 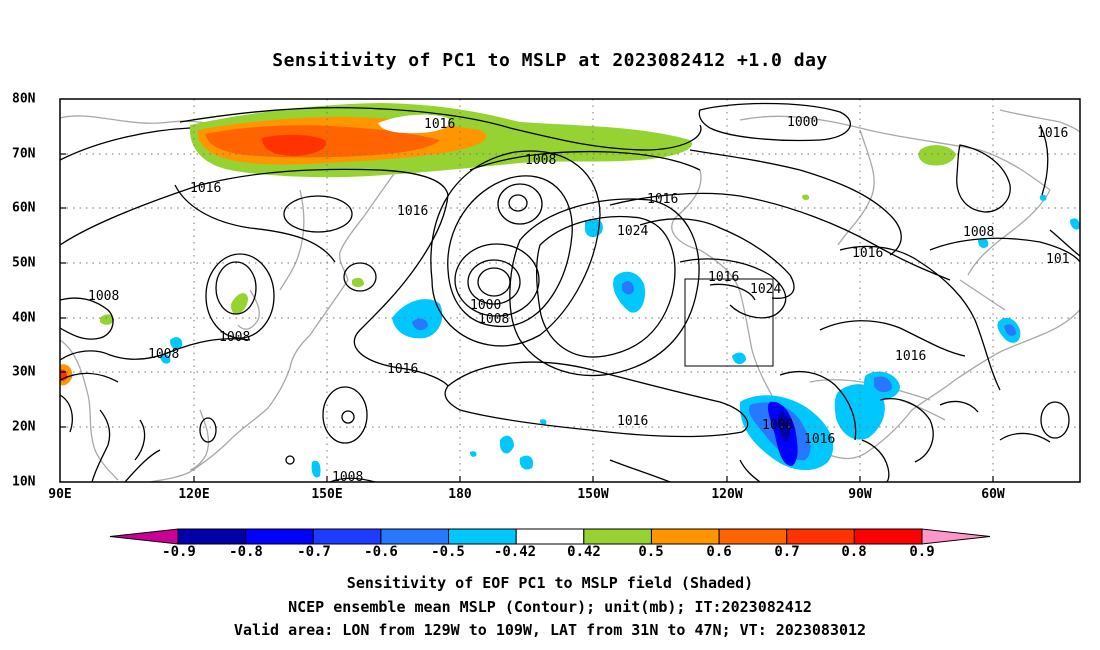 I want to click on colorbar-arrow-left, so click(x=144, y=536).